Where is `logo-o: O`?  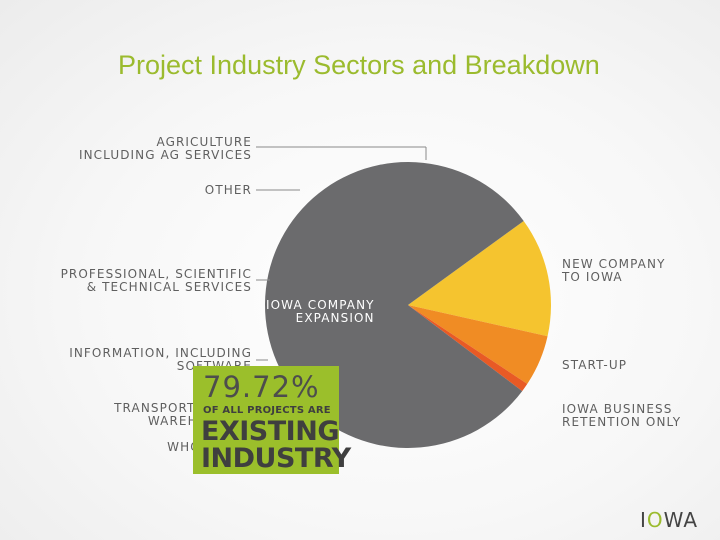 logo-o: O is located at coordinates (655, 520).